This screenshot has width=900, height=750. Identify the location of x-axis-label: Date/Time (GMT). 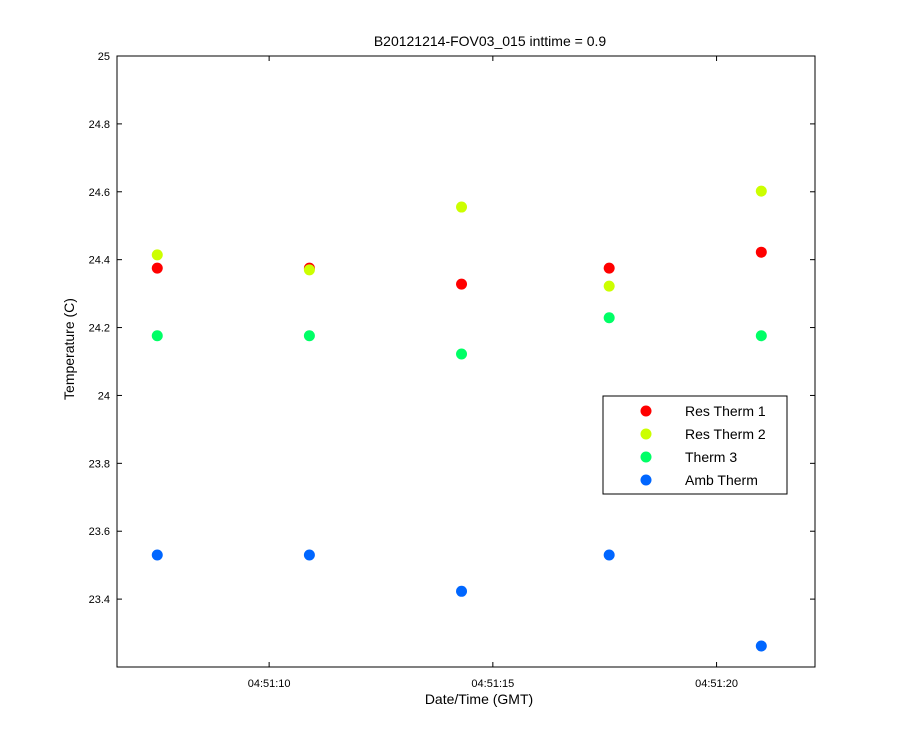
(479, 699).